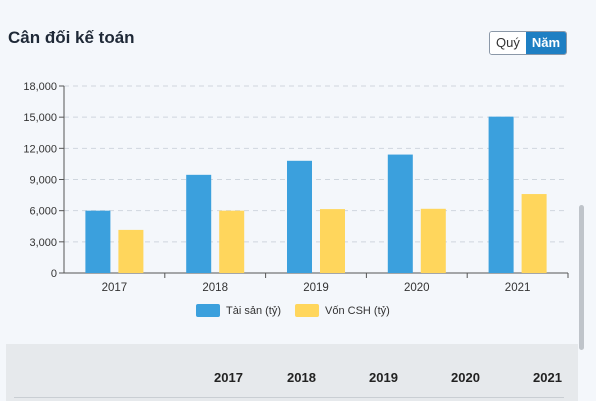  What do you see at coordinates (316, 288) in the screenshot?
I see `x-tick-label: 2019` at bounding box center [316, 288].